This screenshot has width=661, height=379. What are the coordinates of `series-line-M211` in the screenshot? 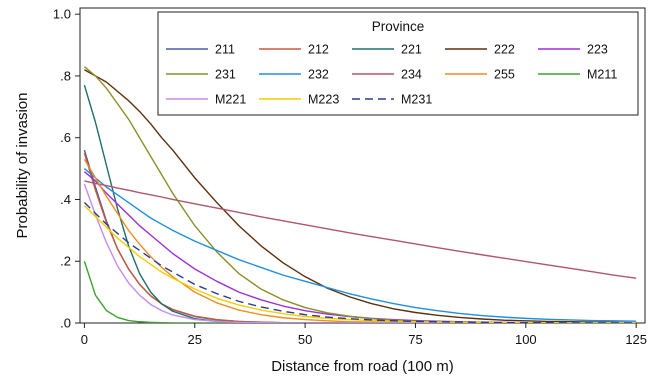 It's located at (360, 292).